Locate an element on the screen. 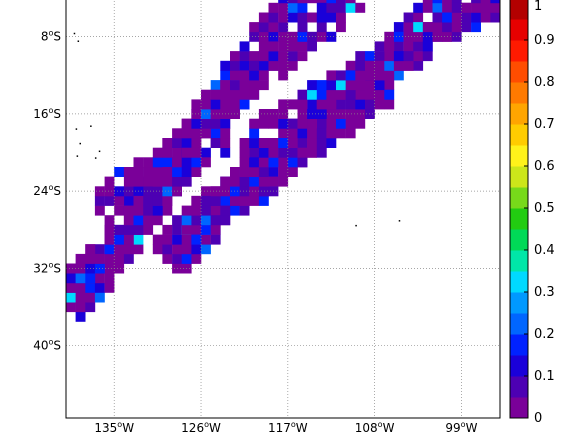 The height and width of the screenshot is (432, 561). colorbar-tick-label: 0.5 is located at coordinates (544, 208).